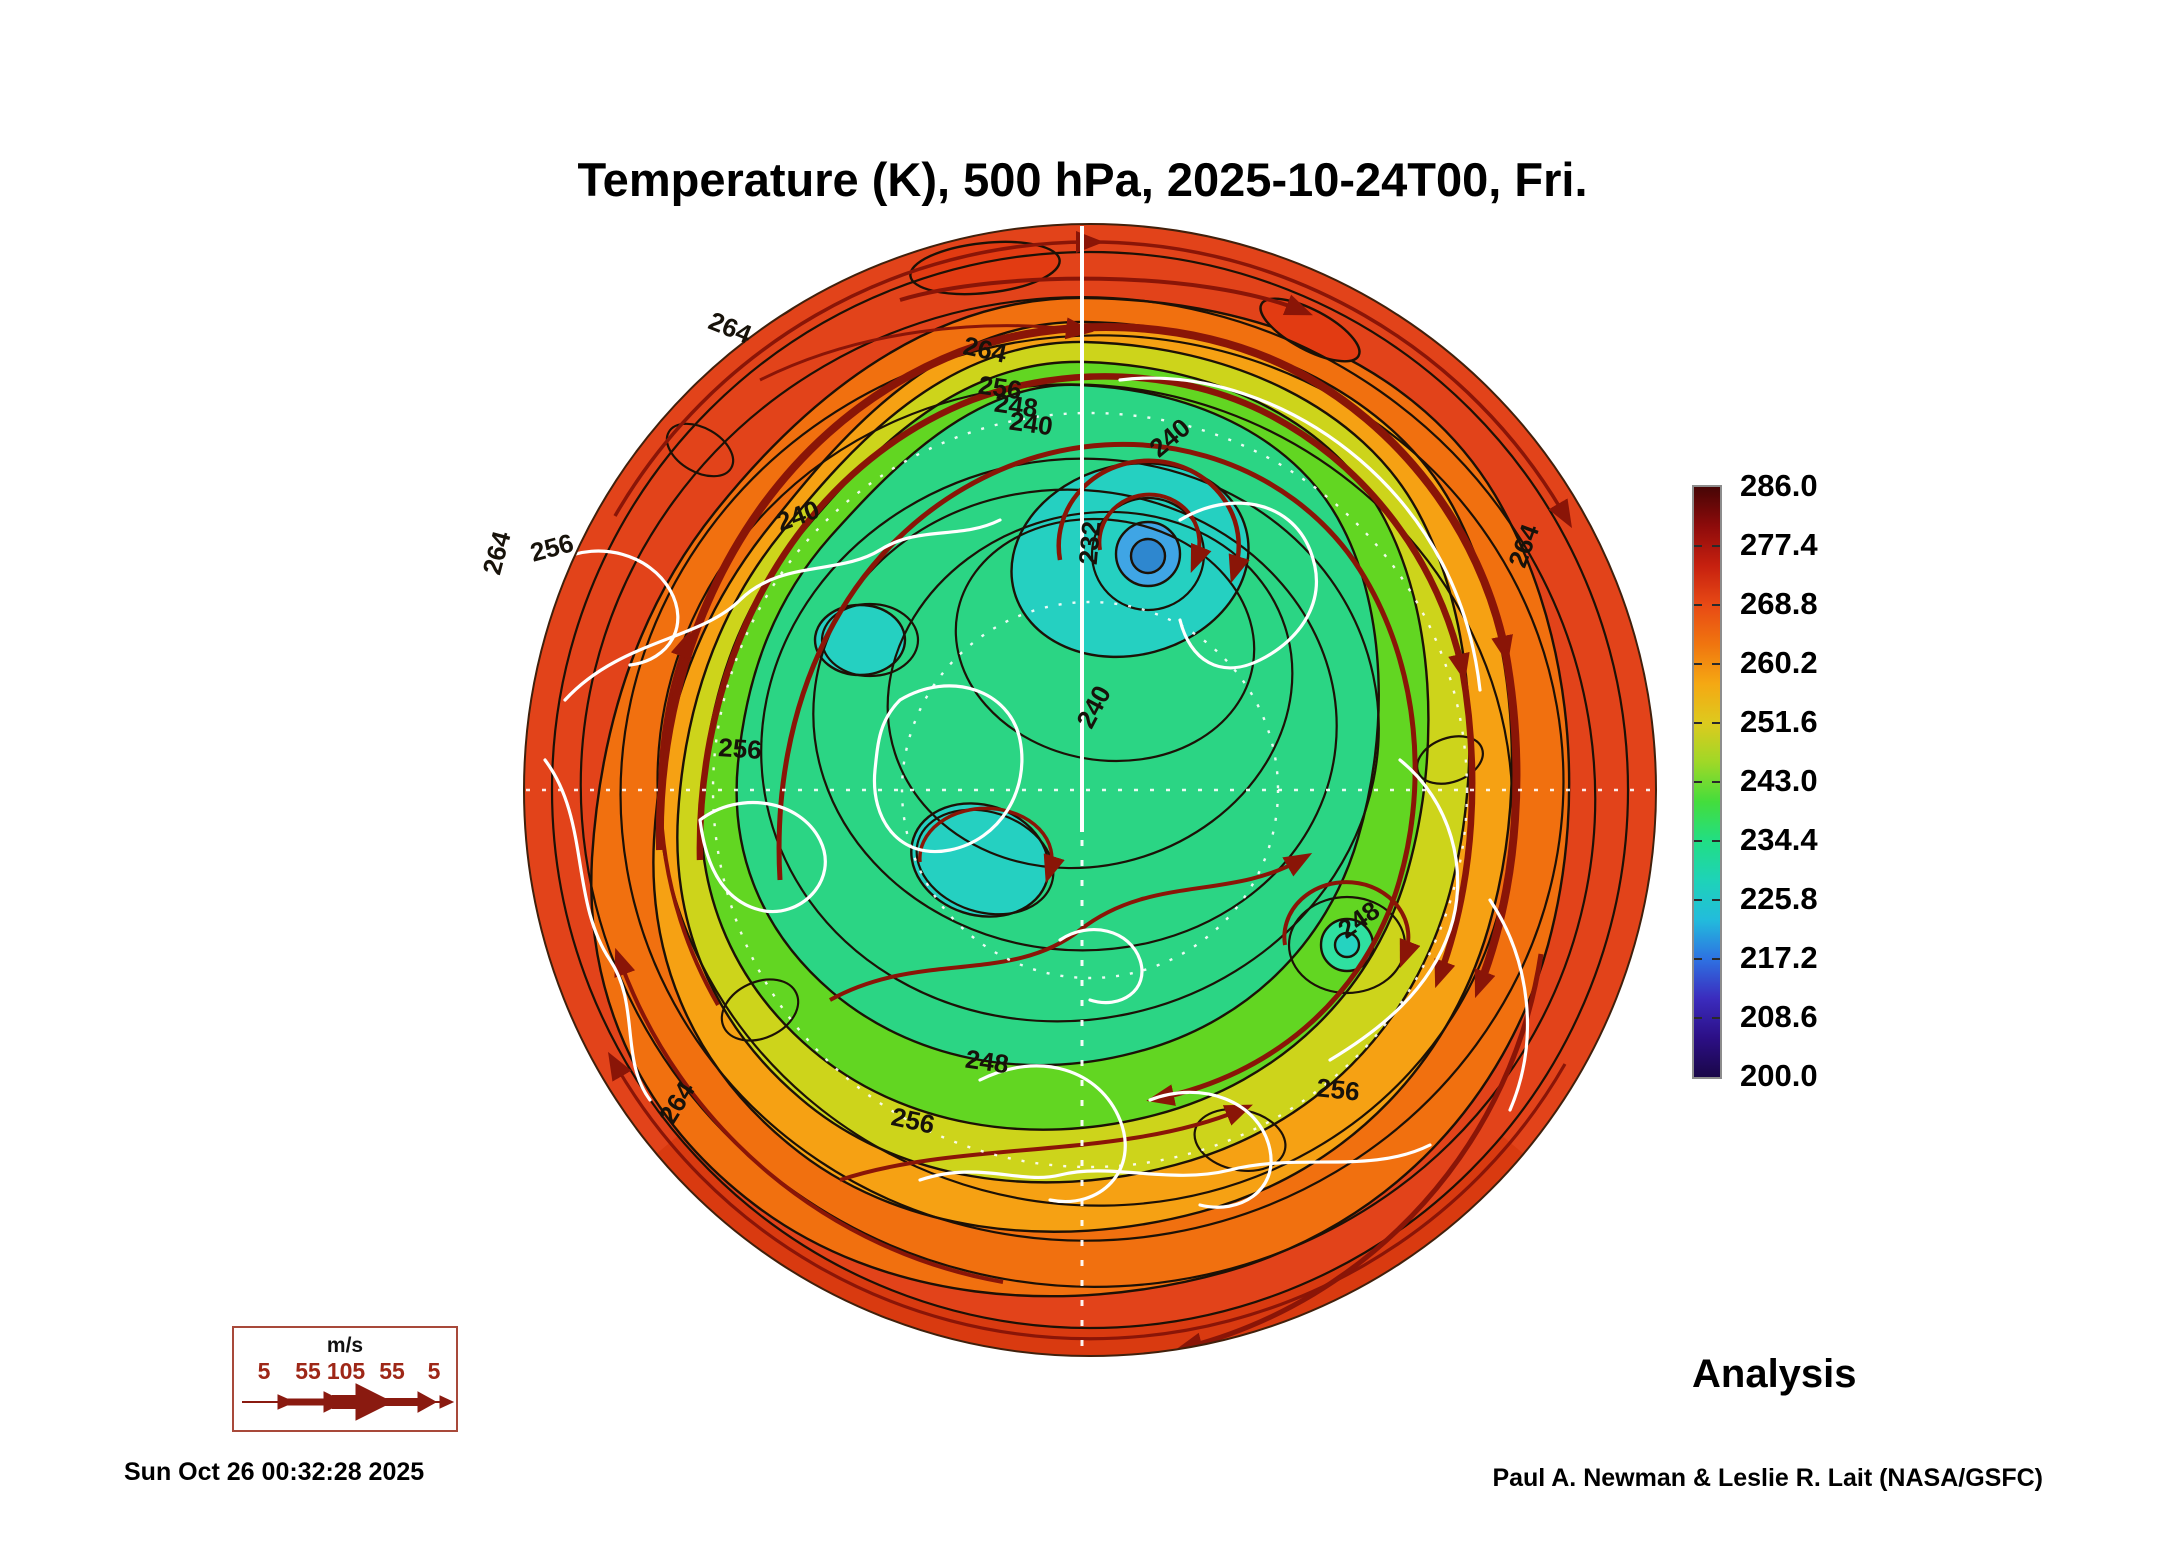 The image size is (2165, 1561). Describe the element at coordinates (1779, 662) in the screenshot. I see `colorbar-tick-label: 260.2` at that location.